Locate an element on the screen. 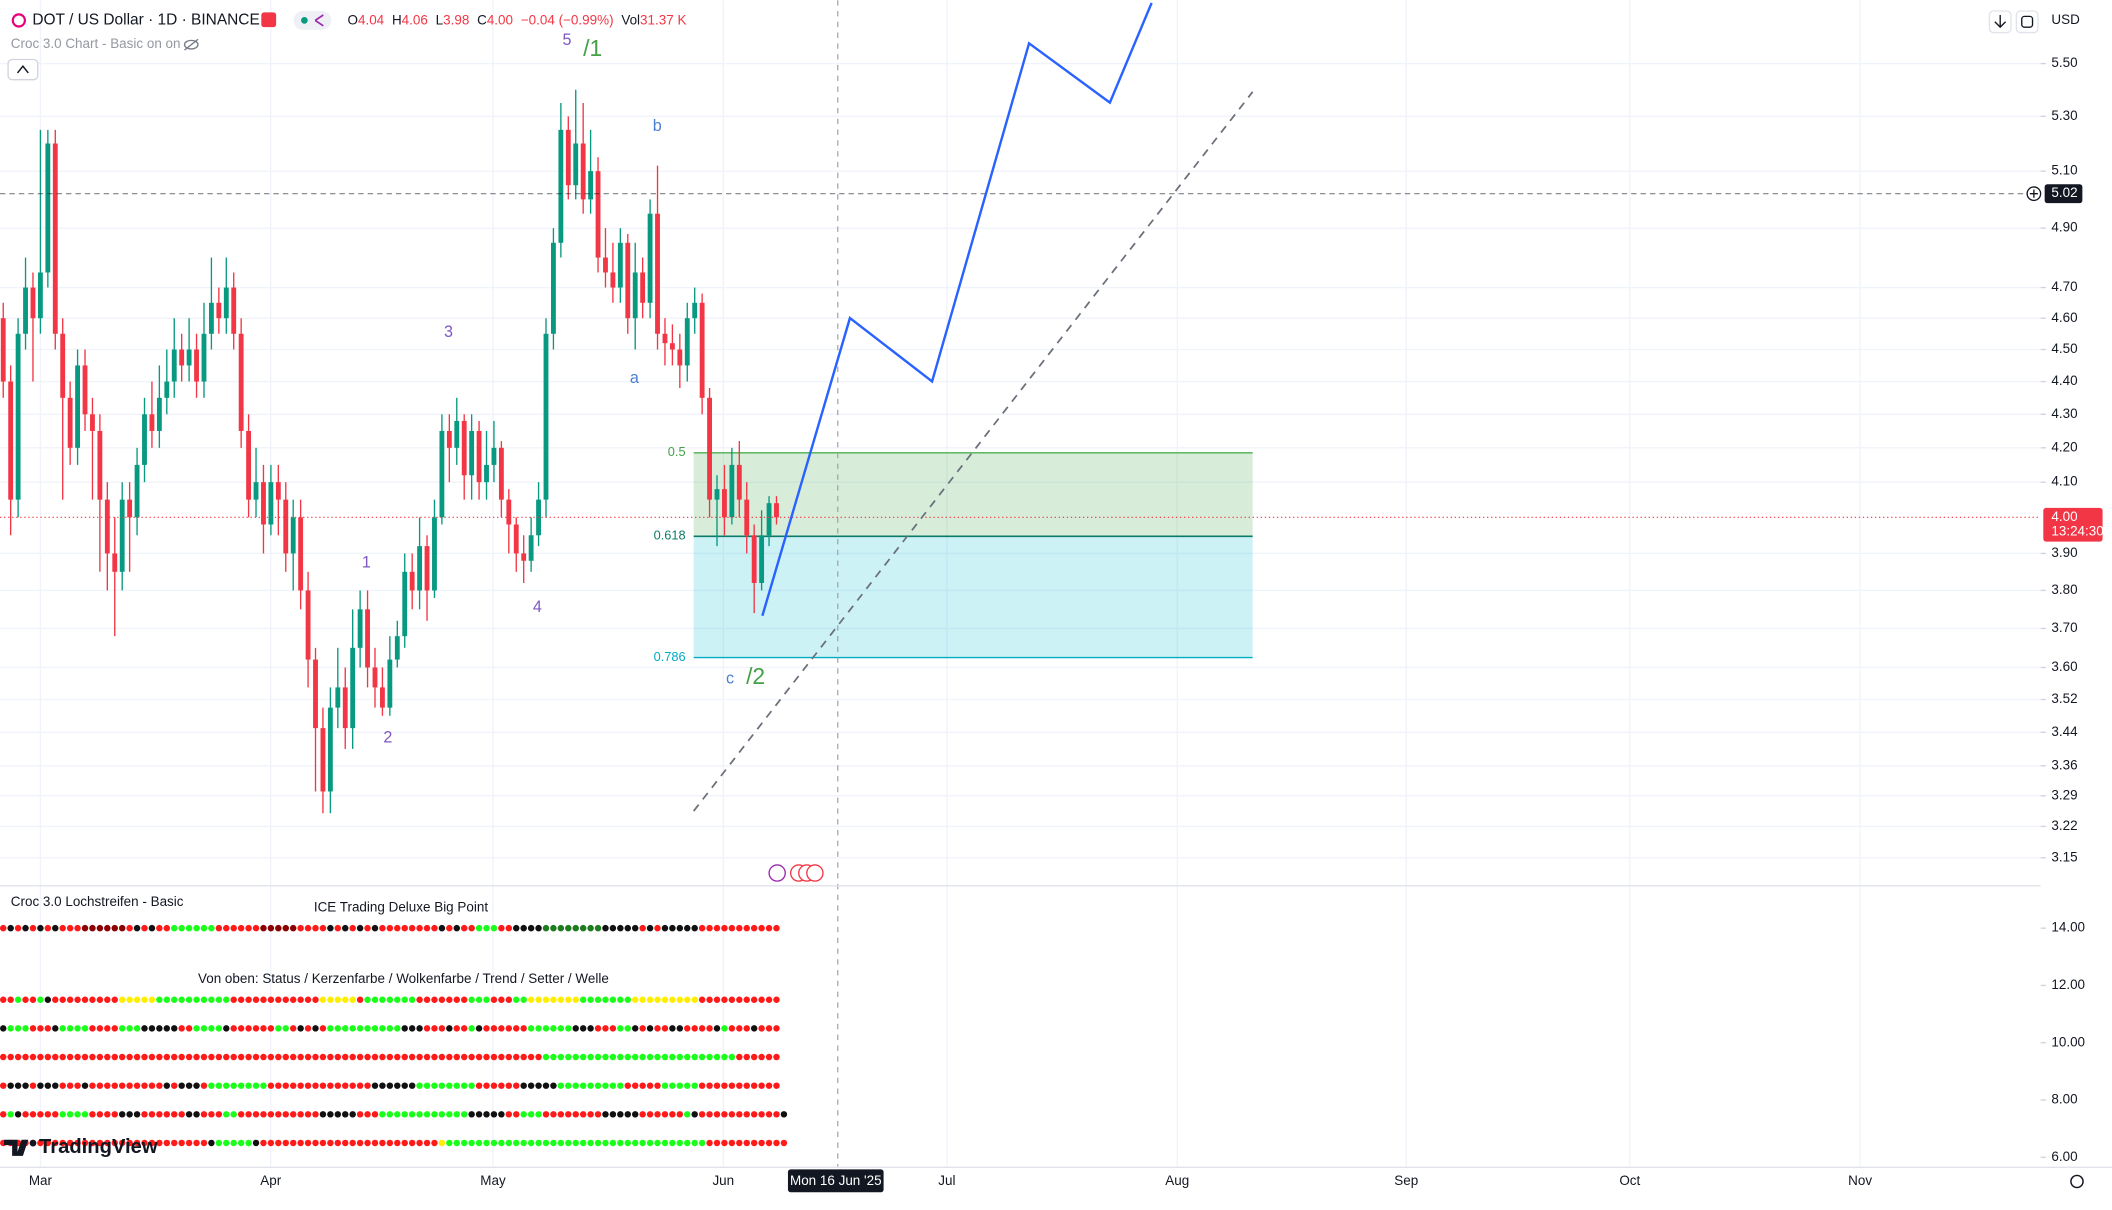 Image resolution: width=2112 pixels, height=1210 pixels. ohlc-value: 3.98 is located at coordinates (456, 19).